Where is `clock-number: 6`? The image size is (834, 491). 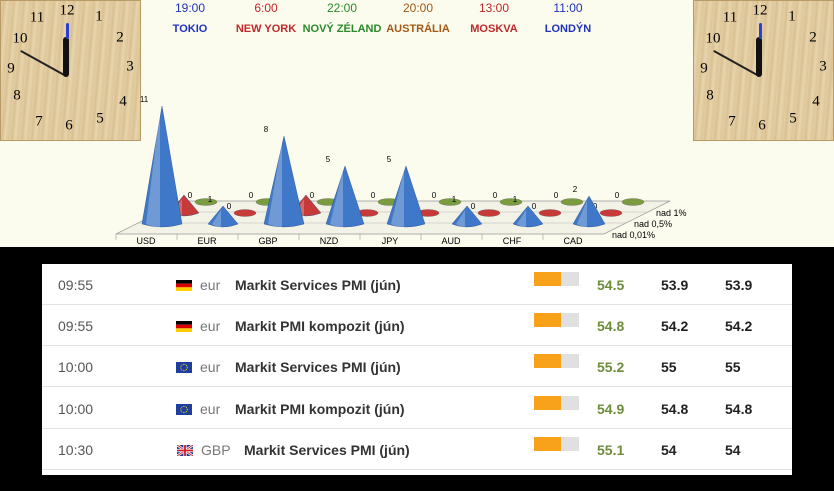
clock-number: 6 is located at coordinates (69, 125).